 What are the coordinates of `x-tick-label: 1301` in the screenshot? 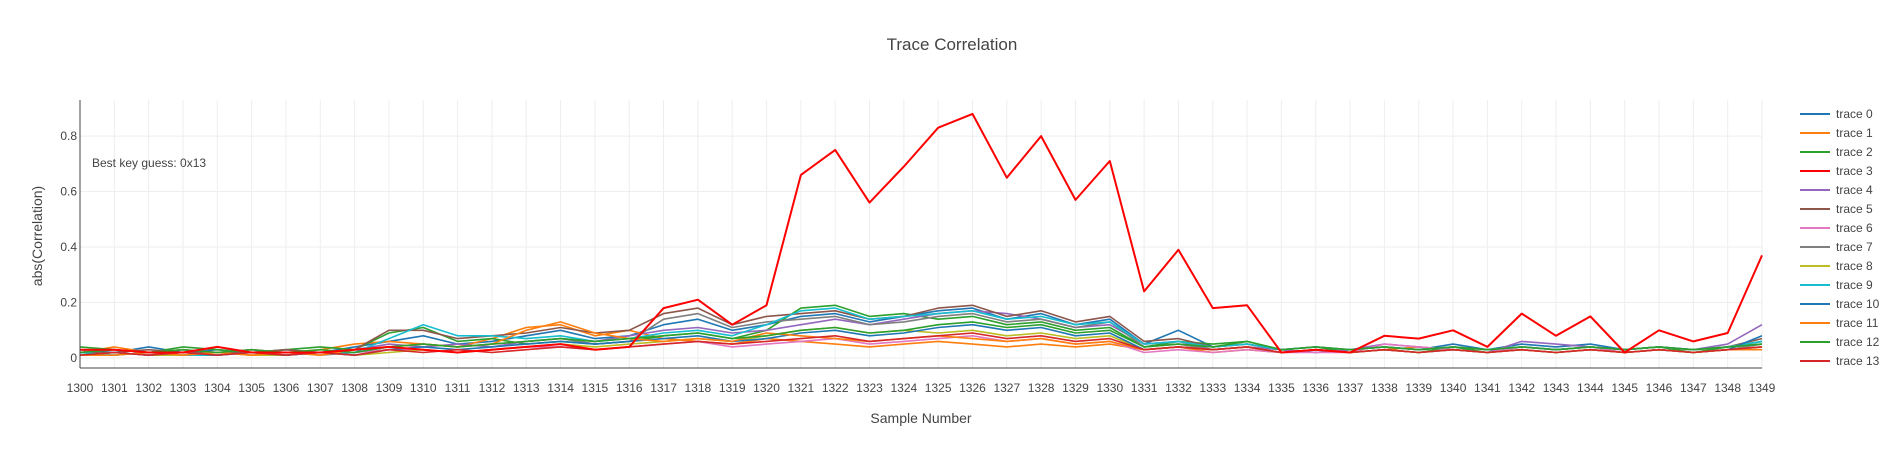 It's located at (114, 388).